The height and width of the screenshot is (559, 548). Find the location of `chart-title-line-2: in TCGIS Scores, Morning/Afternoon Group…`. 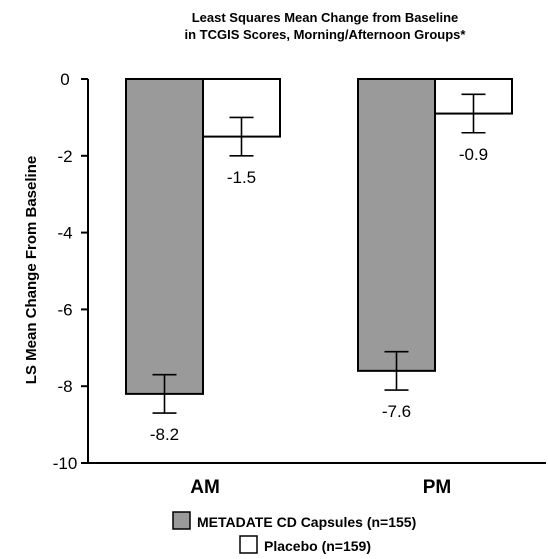

chart-title-line-2: in TCGIS Scores, Morning/Afternoon Group… is located at coordinates (326, 34).